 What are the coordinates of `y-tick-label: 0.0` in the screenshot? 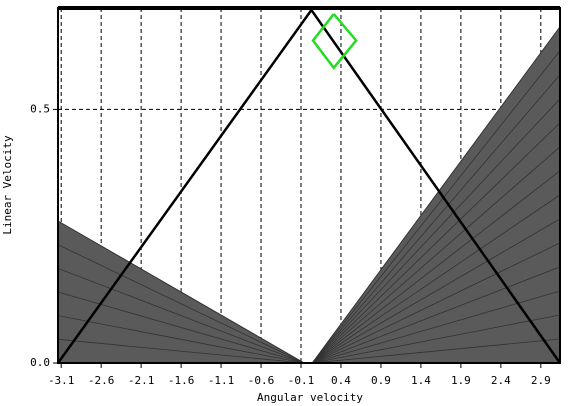 It's located at (40, 362).